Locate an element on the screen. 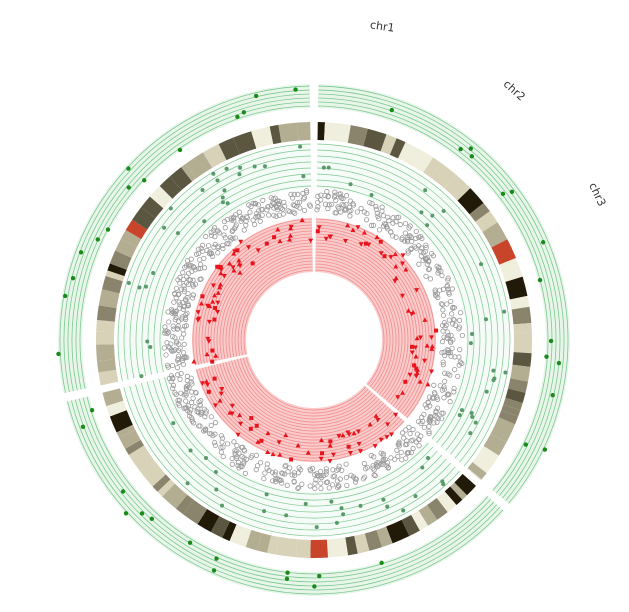 The image size is (629, 612). chr3-ideogram-band is located at coordinates (170, 187).